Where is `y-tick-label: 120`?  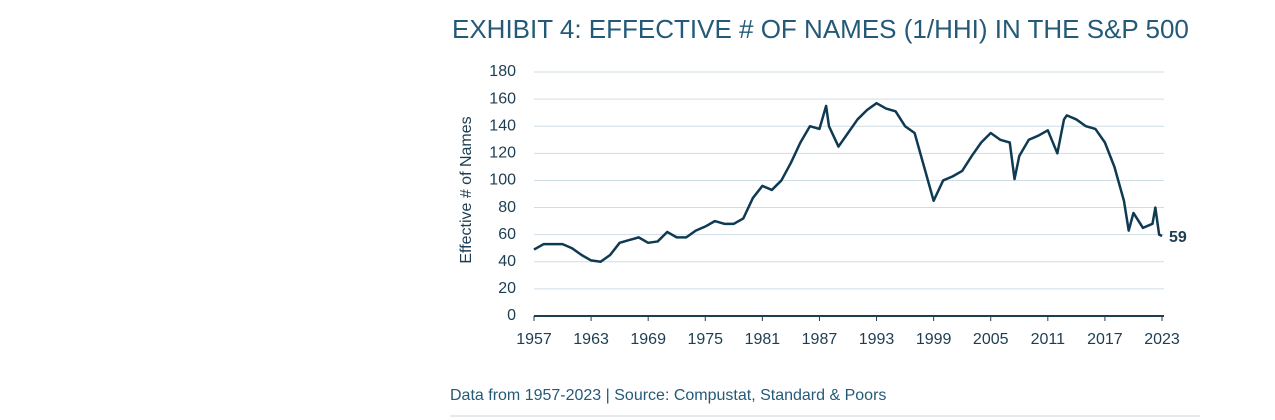
y-tick-label: 120 is located at coordinates (502, 153).